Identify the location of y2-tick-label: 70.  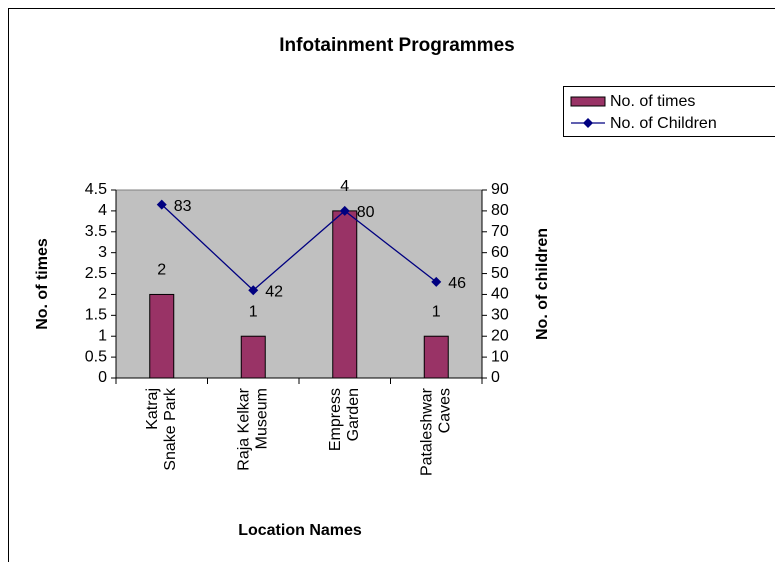
(500, 231).